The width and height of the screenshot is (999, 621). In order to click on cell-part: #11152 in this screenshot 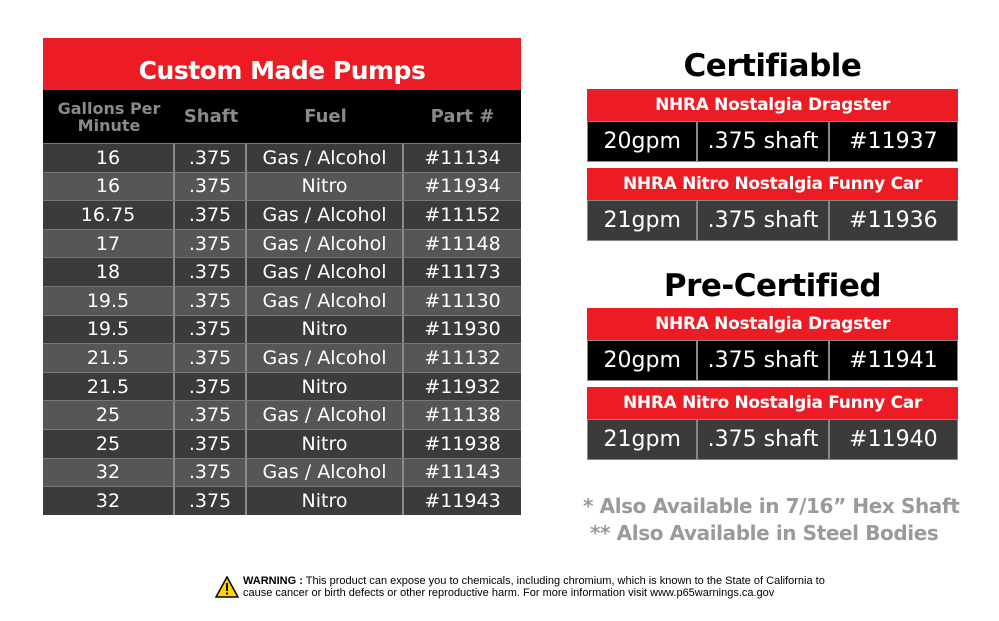, I will do `click(462, 214)`.